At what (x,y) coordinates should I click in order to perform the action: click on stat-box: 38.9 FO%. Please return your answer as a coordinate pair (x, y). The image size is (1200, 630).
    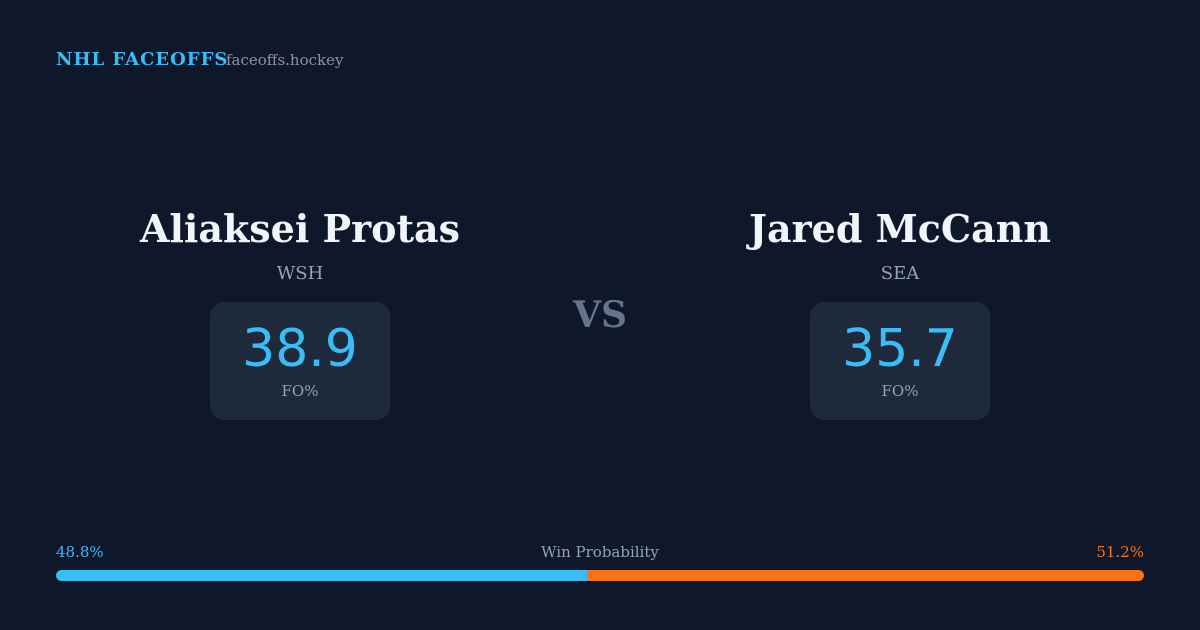
    Looking at the image, I should click on (300, 361).